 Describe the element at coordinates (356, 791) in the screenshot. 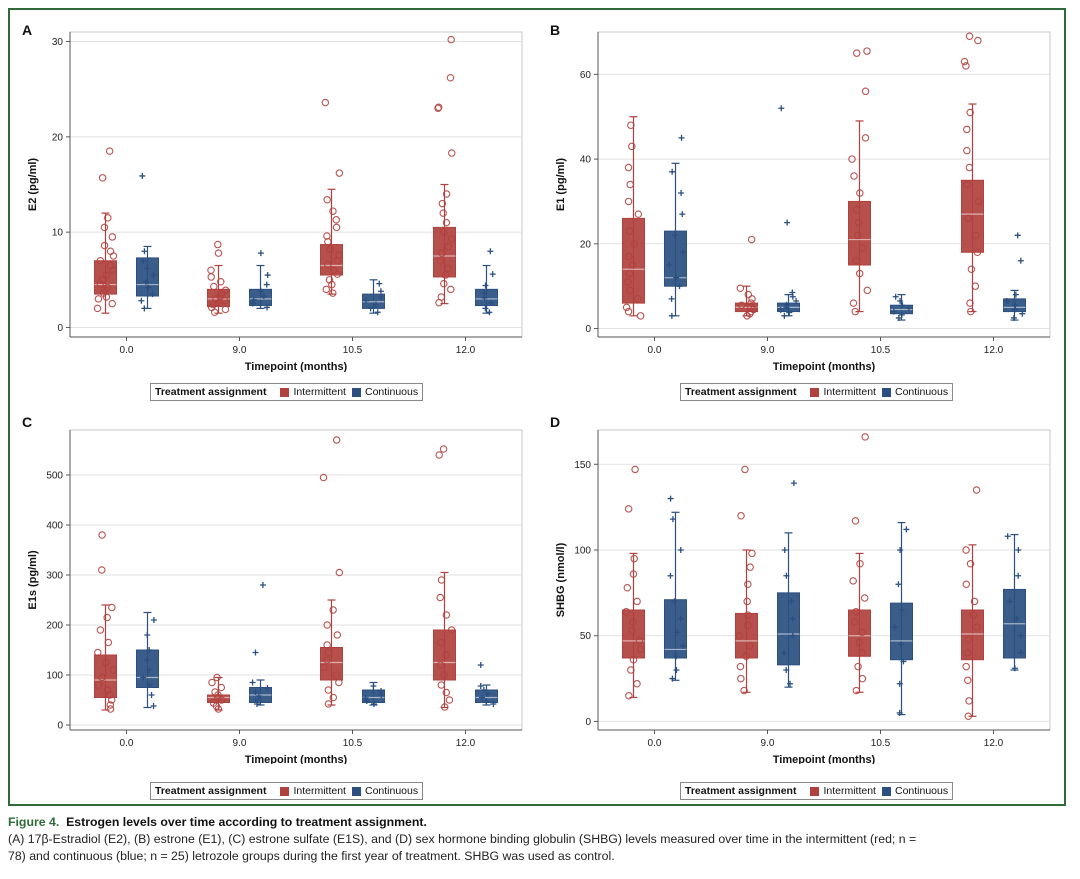

I see `legend-swatch-continuous` at that location.